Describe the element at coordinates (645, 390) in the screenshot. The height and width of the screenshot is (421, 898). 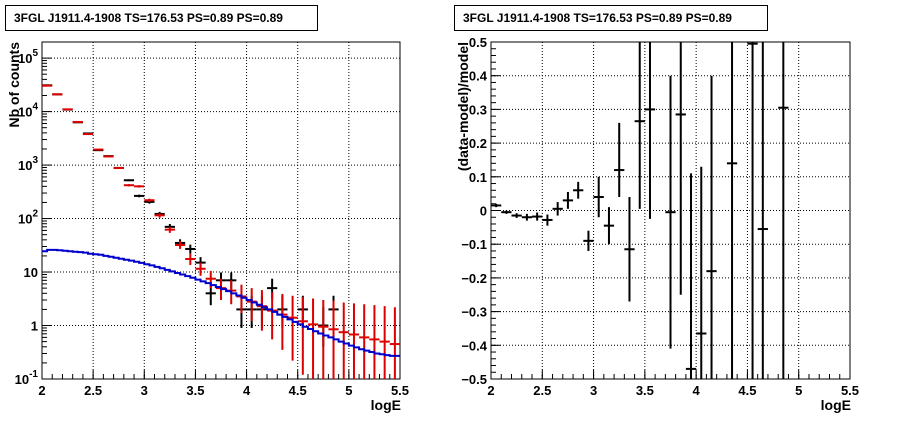
I see `residuals-x-tick-label: 3.5` at that location.